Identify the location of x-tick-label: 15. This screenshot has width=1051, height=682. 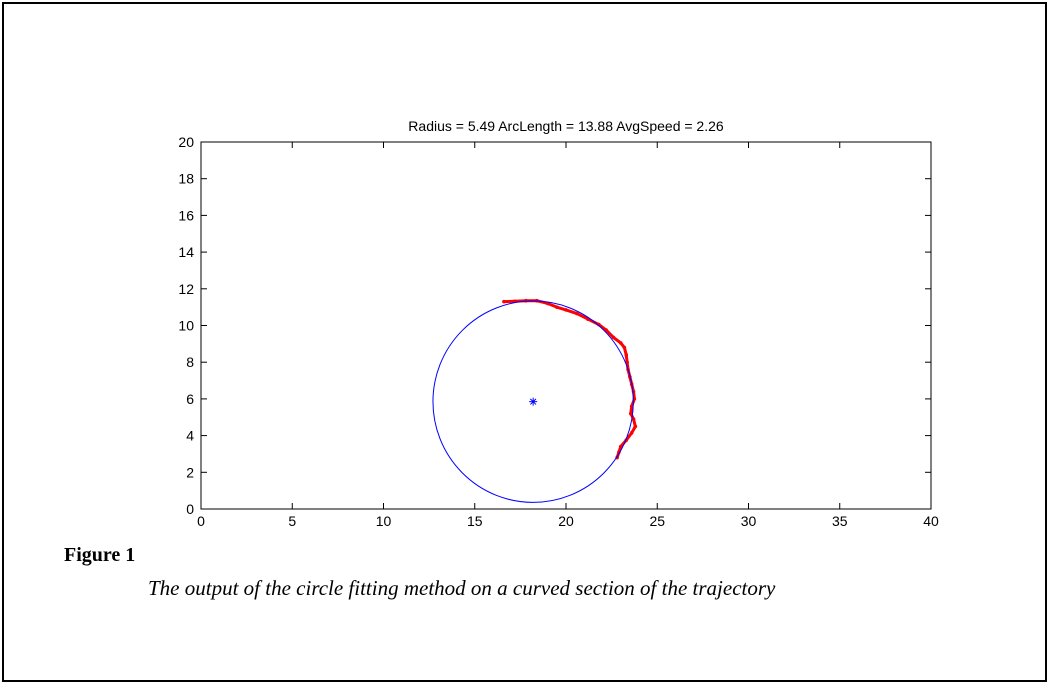
(475, 521).